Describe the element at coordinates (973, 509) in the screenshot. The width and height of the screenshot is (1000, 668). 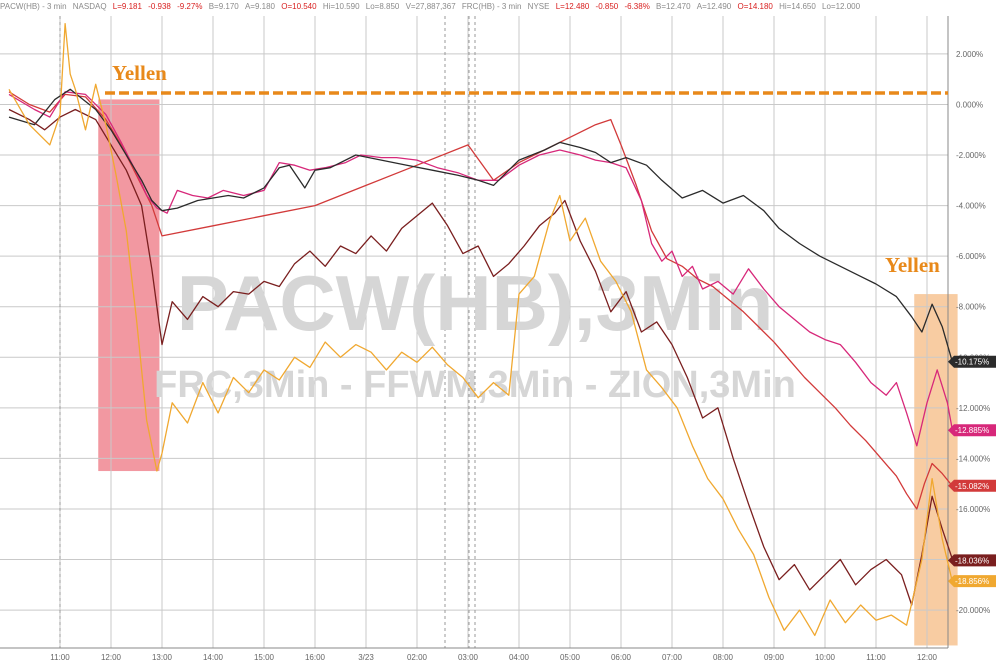
I see `y-tick-label: -16.000%` at that location.